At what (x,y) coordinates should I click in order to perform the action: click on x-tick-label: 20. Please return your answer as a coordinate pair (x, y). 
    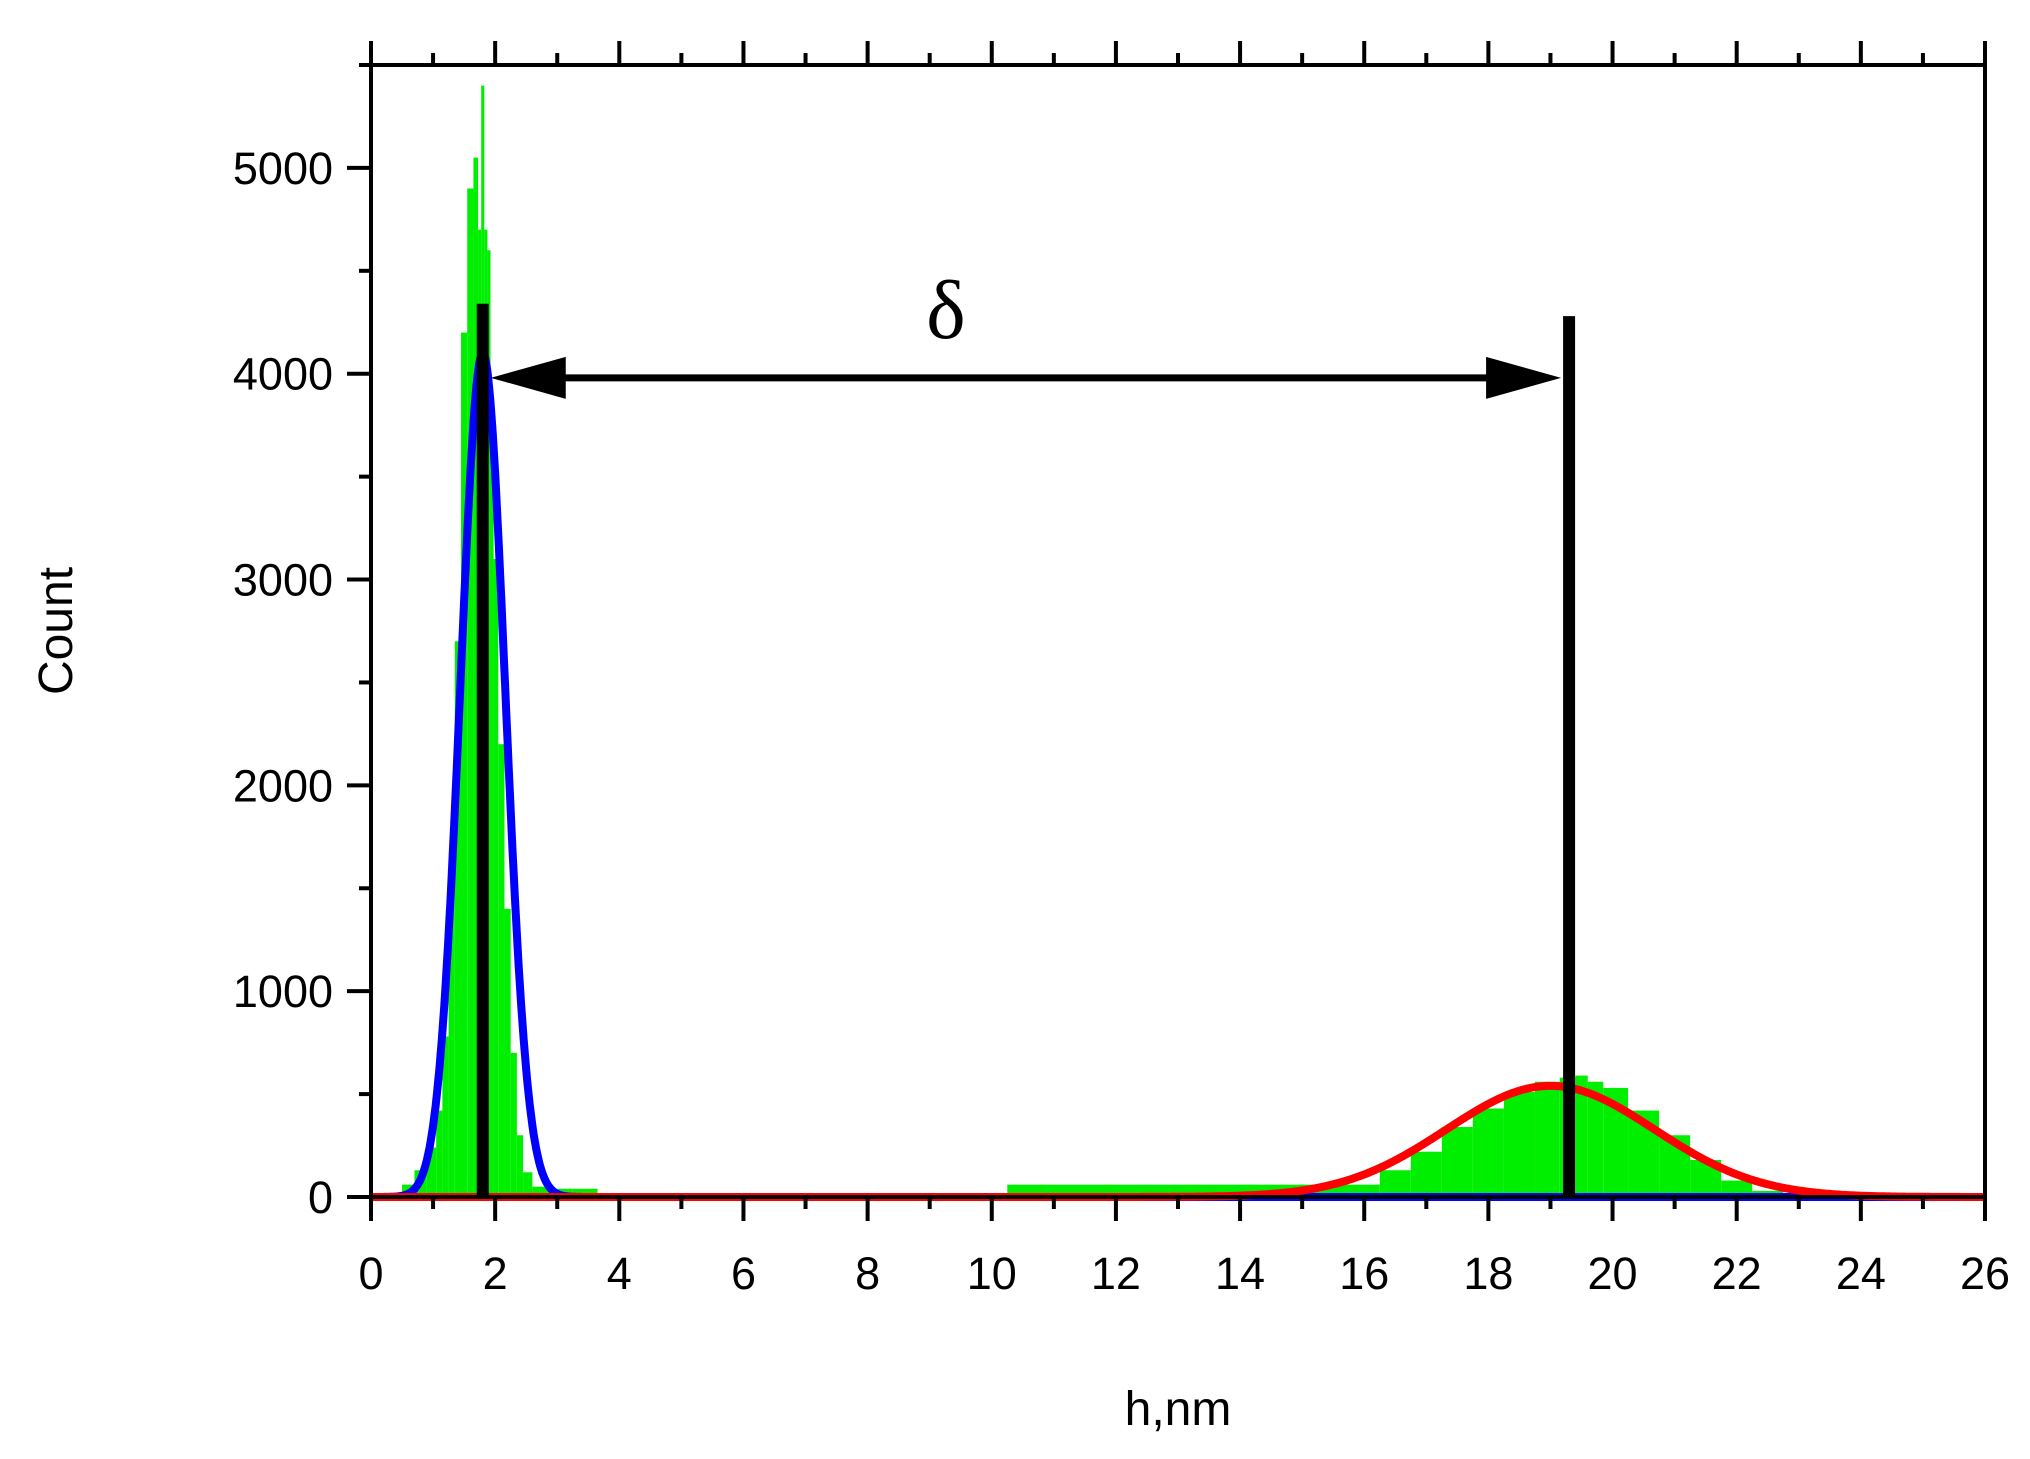
    Looking at the image, I should click on (1613, 1273).